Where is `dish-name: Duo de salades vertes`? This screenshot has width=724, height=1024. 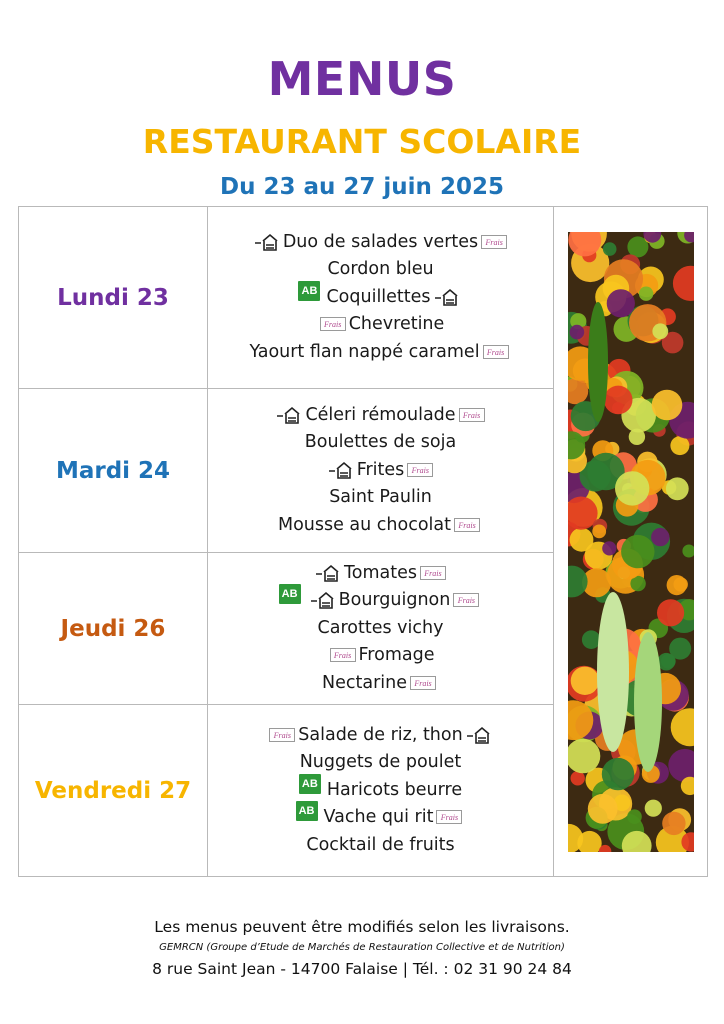 dish-name: Duo de salades vertes is located at coordinates (380, 241).